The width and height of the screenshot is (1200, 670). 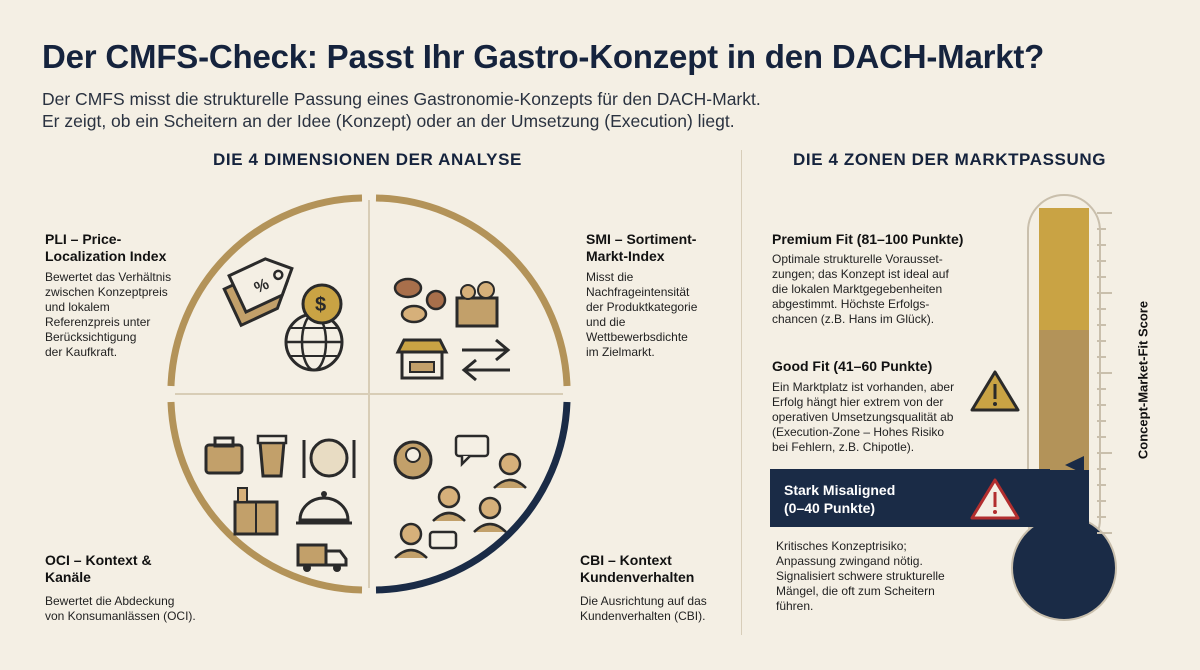 I want to click on dimension-oci-title: OCI – Kontext & Kanäle, so click(x=98, y=569).